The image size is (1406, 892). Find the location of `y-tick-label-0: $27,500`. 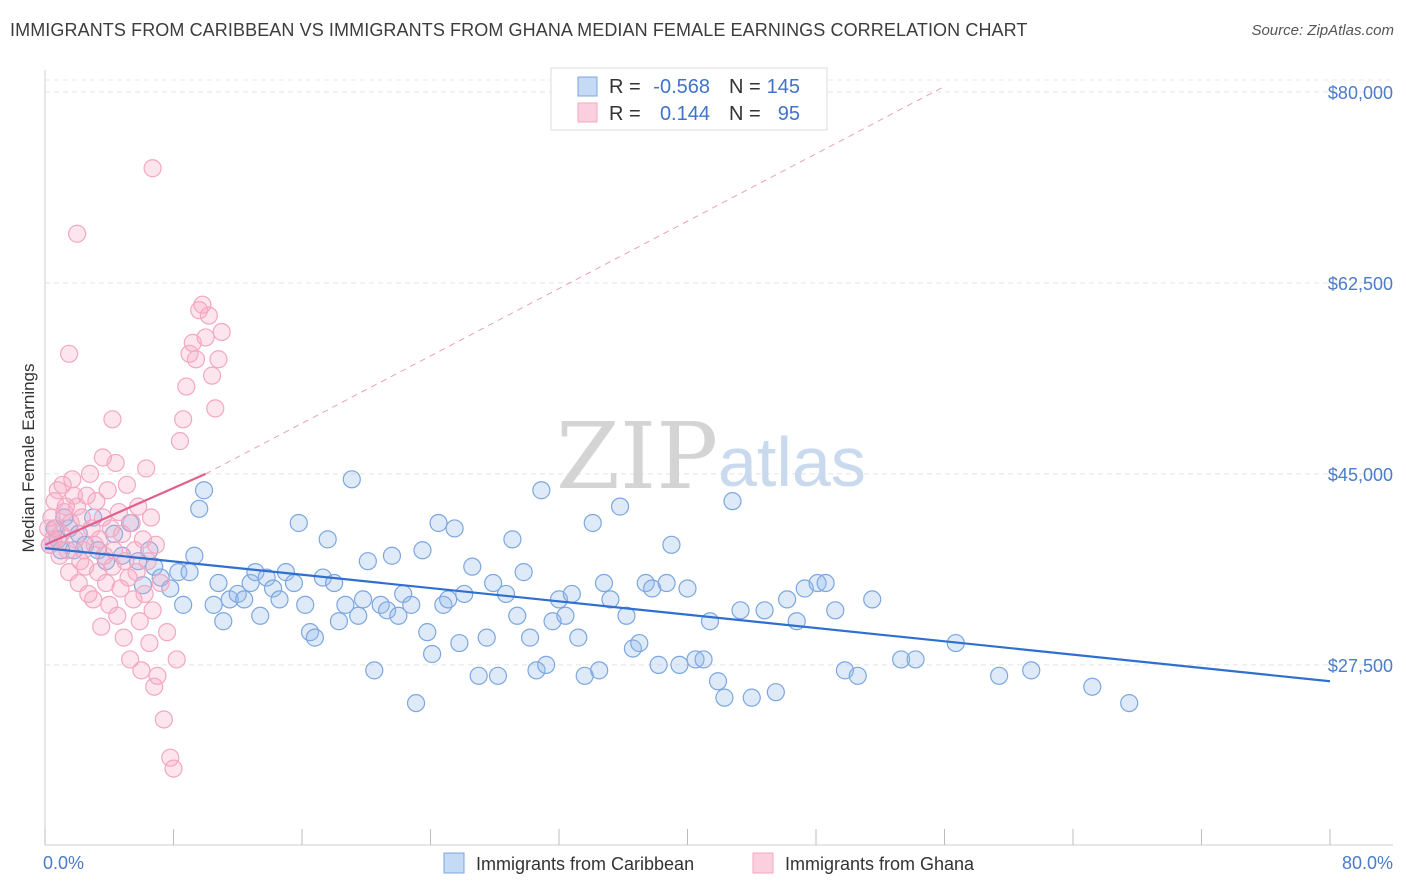

y-tick-label-0: $27,500 is located at coordinates (1360, 666).